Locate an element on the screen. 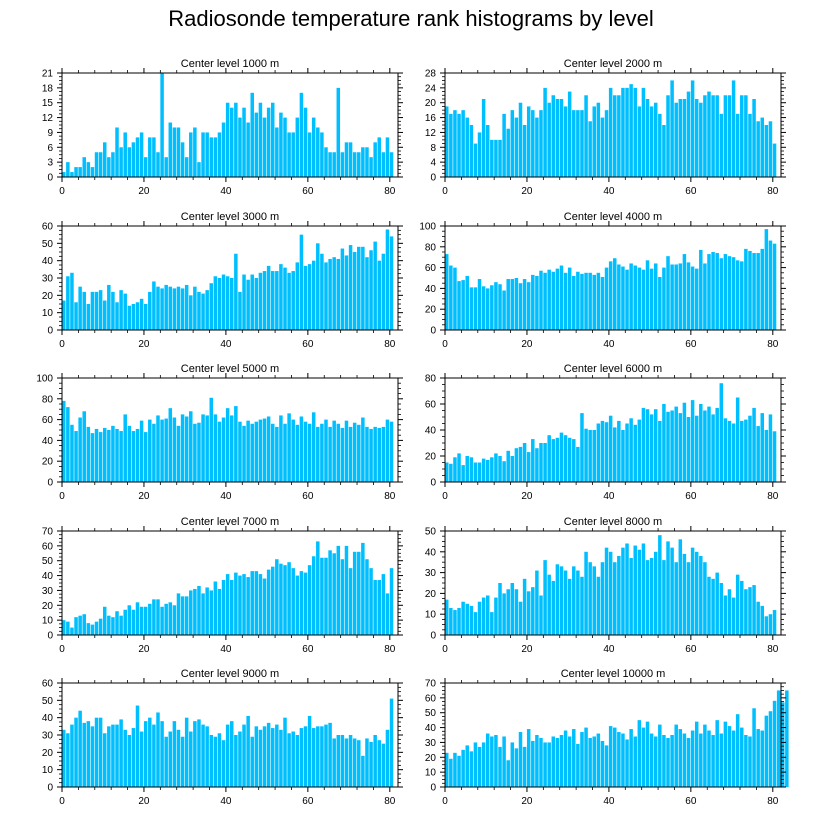 This screenshot has height=824, width=822. y-tick-label: 12 is located at coordinates (431, 133).